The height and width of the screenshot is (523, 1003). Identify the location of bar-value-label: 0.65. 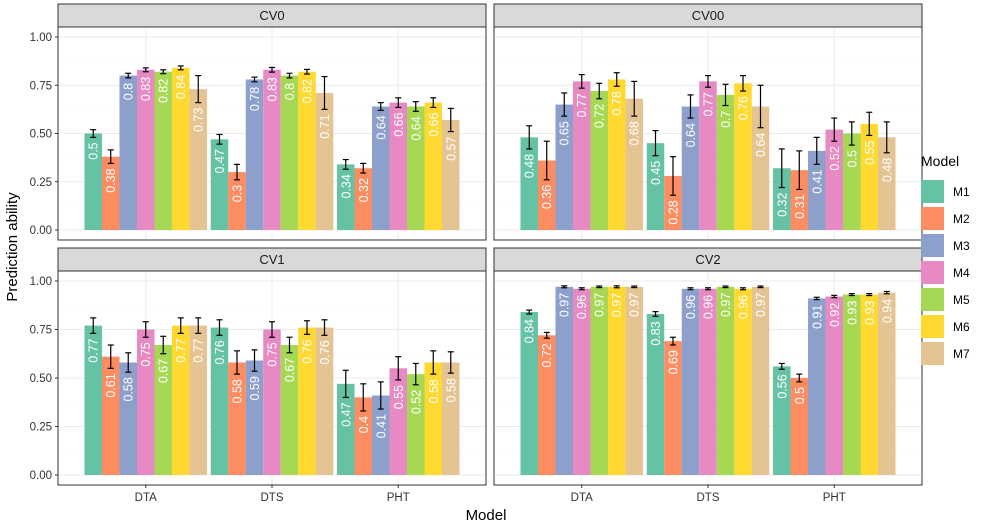
(565, 133).